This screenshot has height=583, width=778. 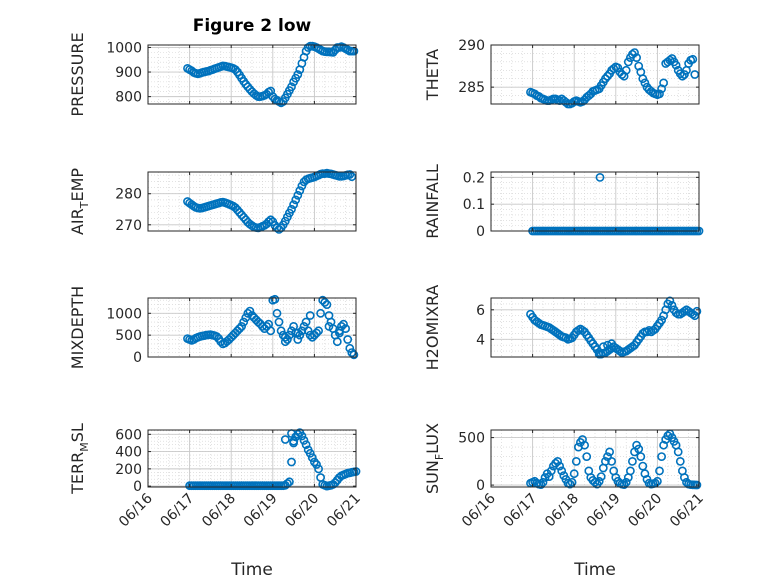 I want to click on y-tick-label: 900, so click(x=128, y=73).